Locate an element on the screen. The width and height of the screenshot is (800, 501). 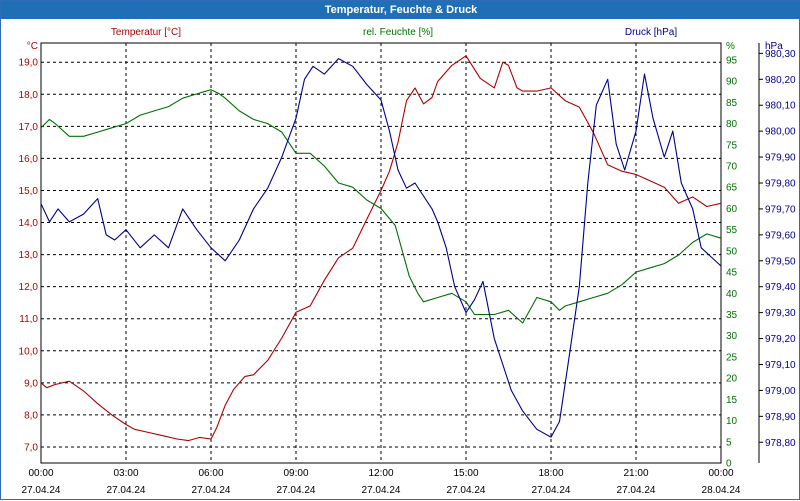
y-middle-tick: 10 is located at coordinates (732, 421).